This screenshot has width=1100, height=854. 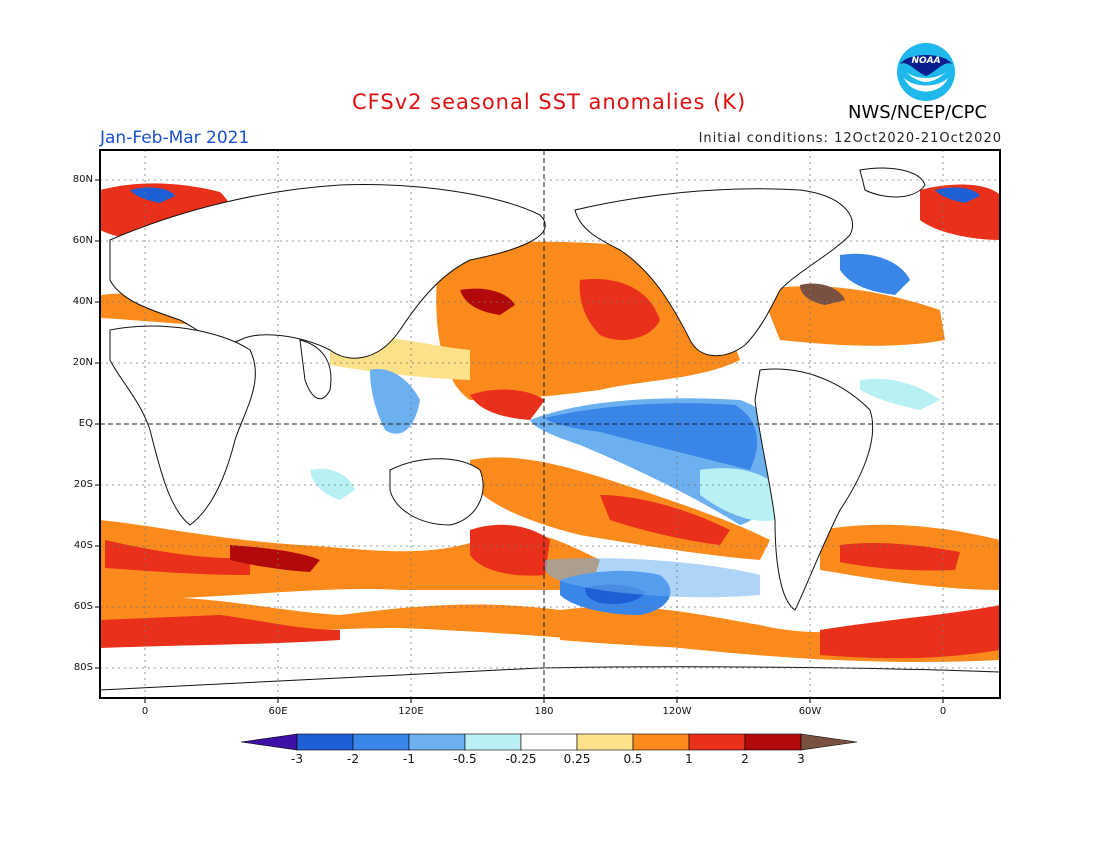 What do you see at coordinates (83, 667) in the screenshot?
I see `lat-label: 80S` at bounding box center [83, 667].